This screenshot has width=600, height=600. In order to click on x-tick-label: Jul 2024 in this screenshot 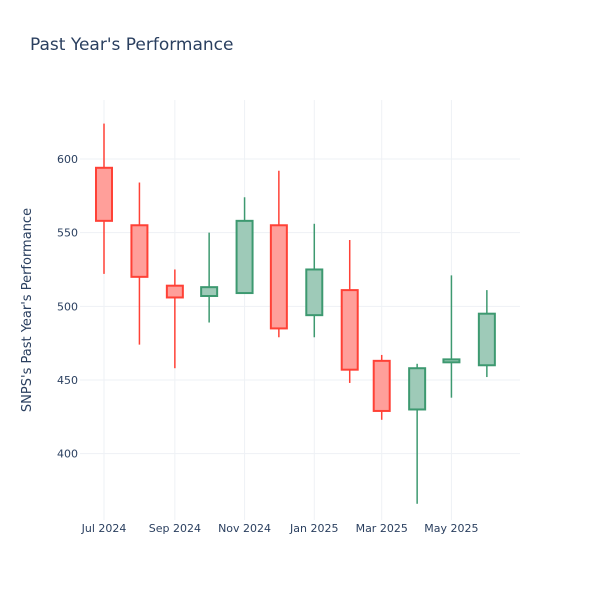, I will do `click(104, 528)`.